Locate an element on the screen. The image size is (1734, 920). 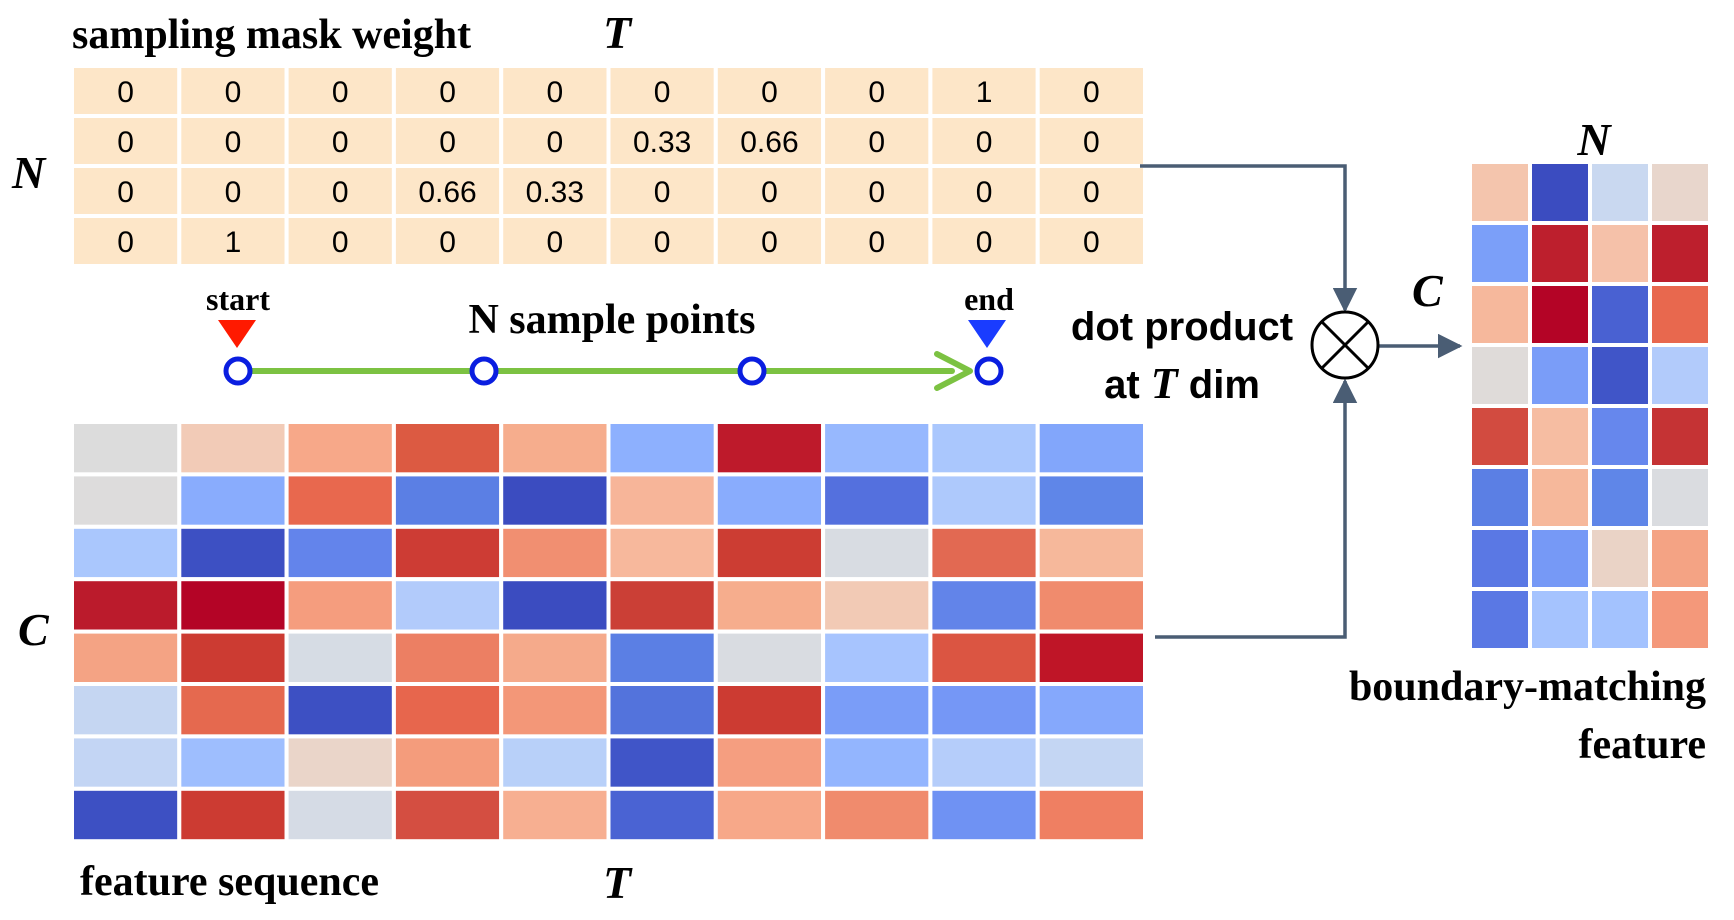
sample-point-end is located at coordinates (989, 371).